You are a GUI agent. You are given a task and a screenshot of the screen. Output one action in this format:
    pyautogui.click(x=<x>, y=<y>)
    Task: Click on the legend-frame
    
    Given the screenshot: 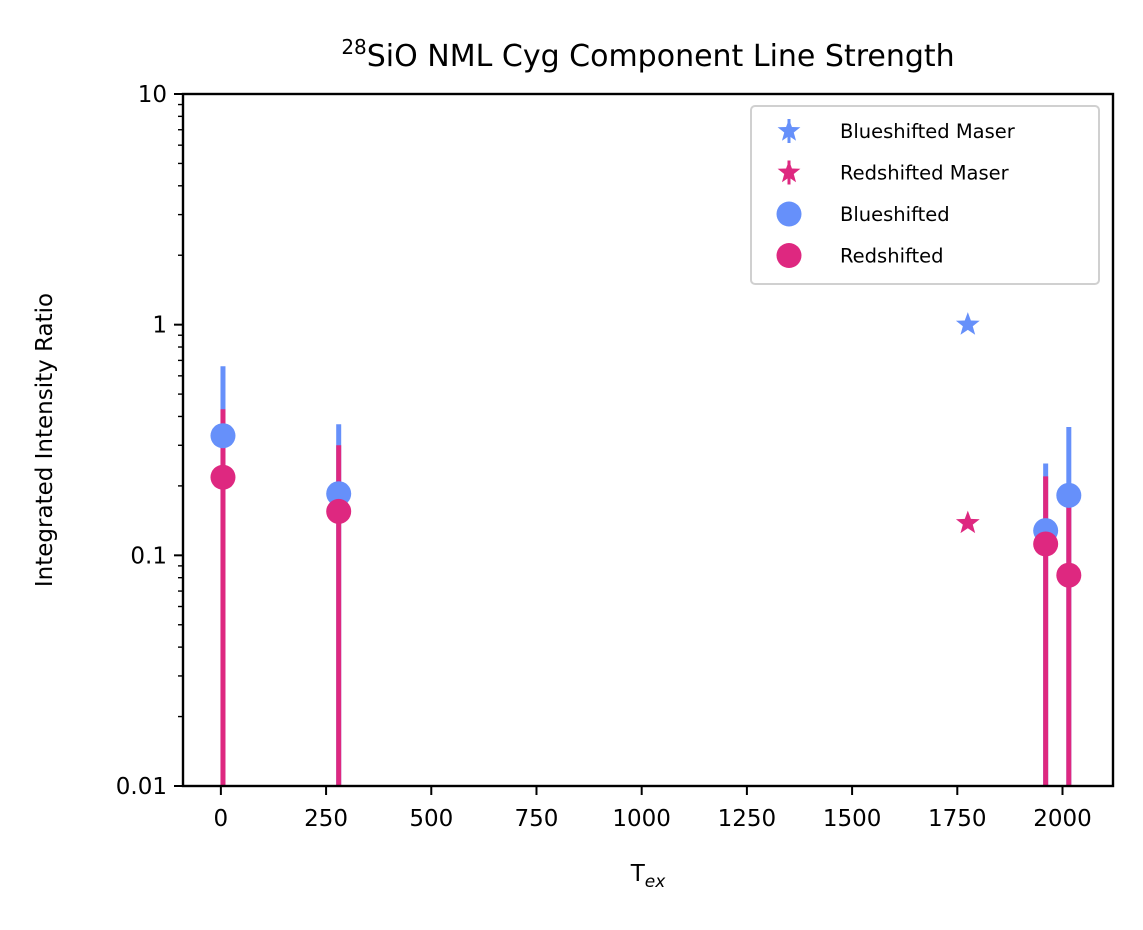 What is the action you would take?
    pyautogui.click(x=925, y=195)
    